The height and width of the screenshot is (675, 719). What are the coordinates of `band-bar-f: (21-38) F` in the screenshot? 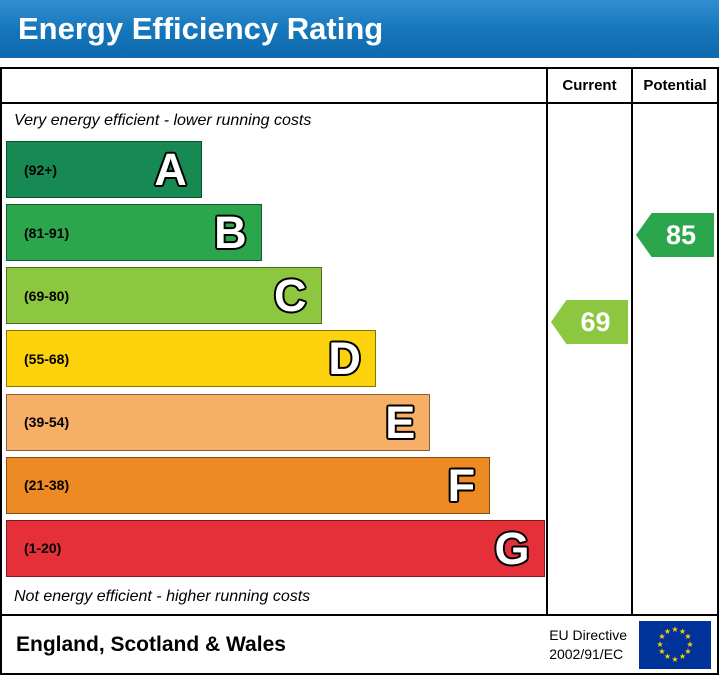 It's located at (248, 485).